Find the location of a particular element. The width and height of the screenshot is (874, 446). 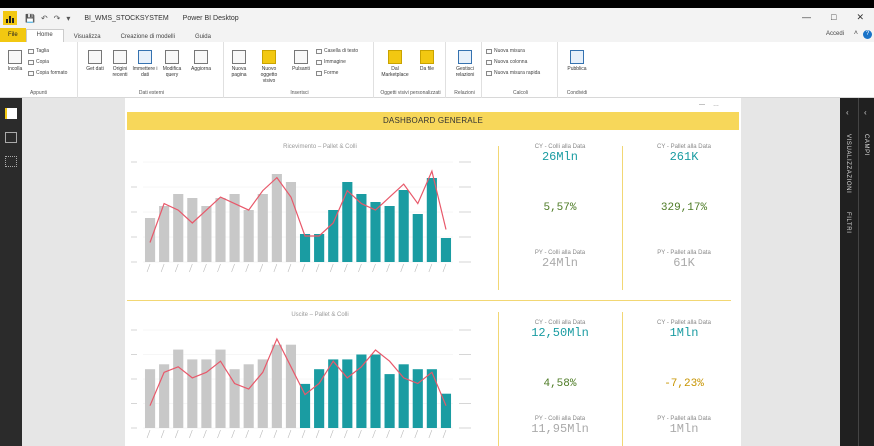

copy-button: Copia is located at coordinates (38, 62).